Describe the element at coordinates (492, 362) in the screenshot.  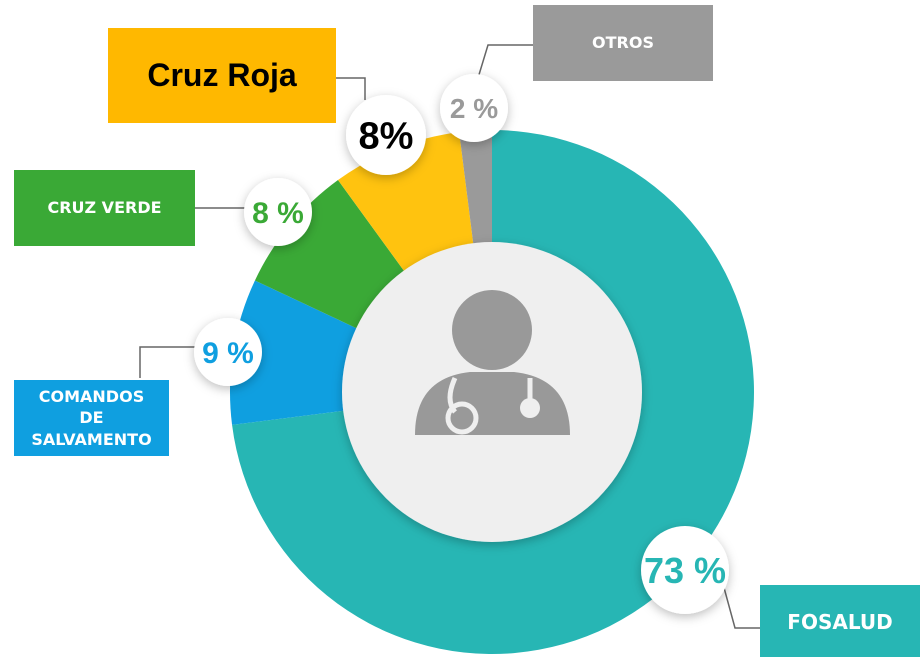
I see `doctor-icon` at that location.